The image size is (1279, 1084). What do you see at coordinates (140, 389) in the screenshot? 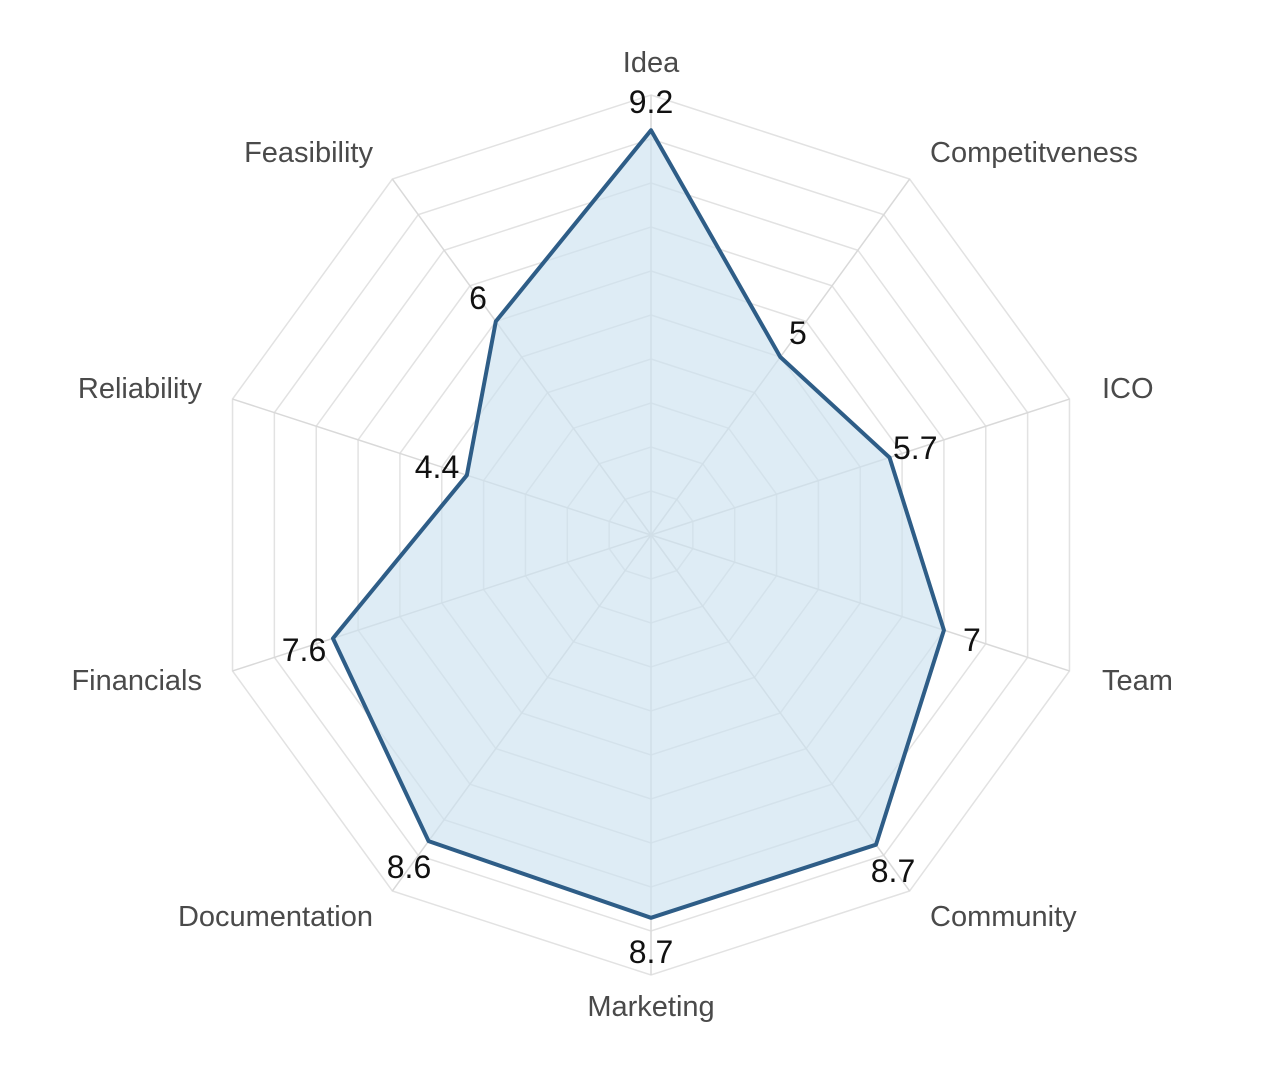
I see `axis-label: Reliability` at bounding box center [140, 389].